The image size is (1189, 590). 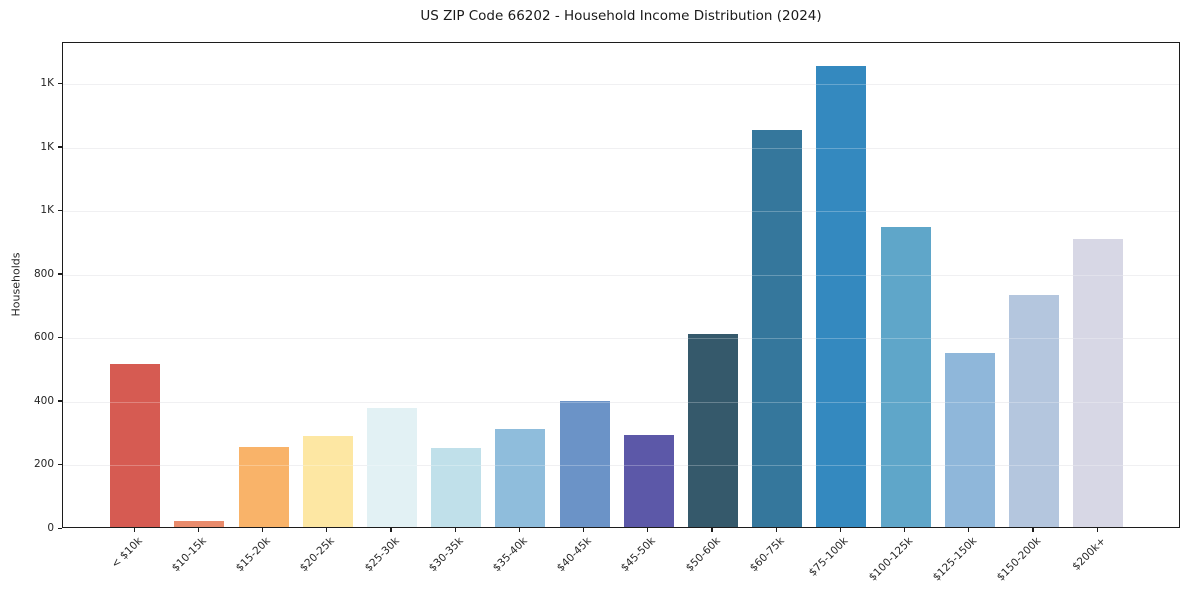 What do you see at coordinates (1098, 383) in the screenshot?
I see `bar-200k` at bounding box center [1098, 383].